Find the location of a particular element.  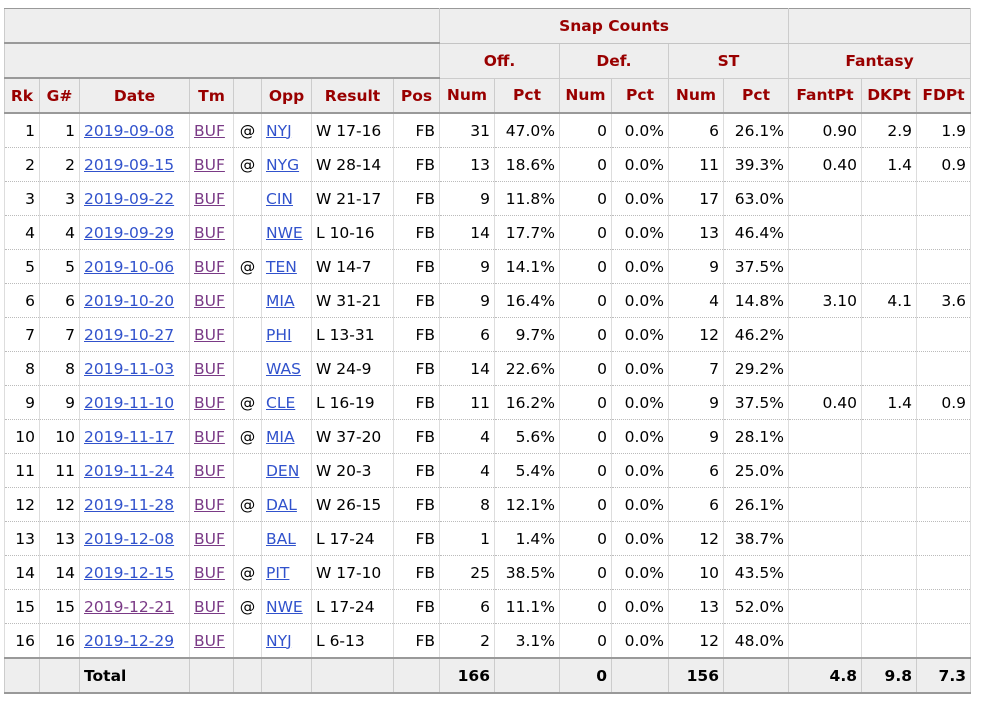

column-header-fantpt: FantPt is located at coordinates (825, 95).